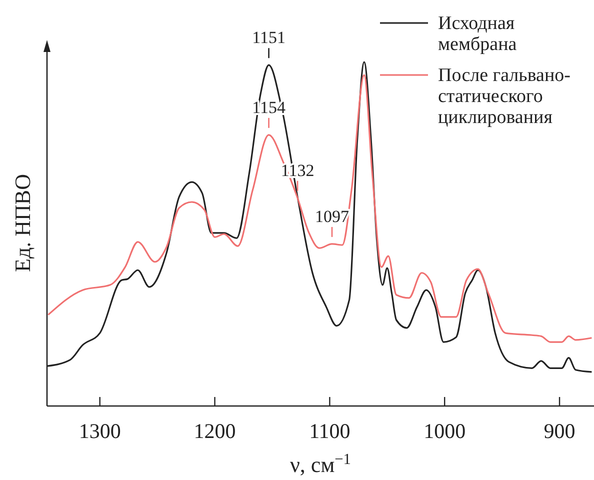 The width and height of the screenshot is (594, 480). I want to click on x-axis-title: ν, см$^{−1}$, so click(321, 463).